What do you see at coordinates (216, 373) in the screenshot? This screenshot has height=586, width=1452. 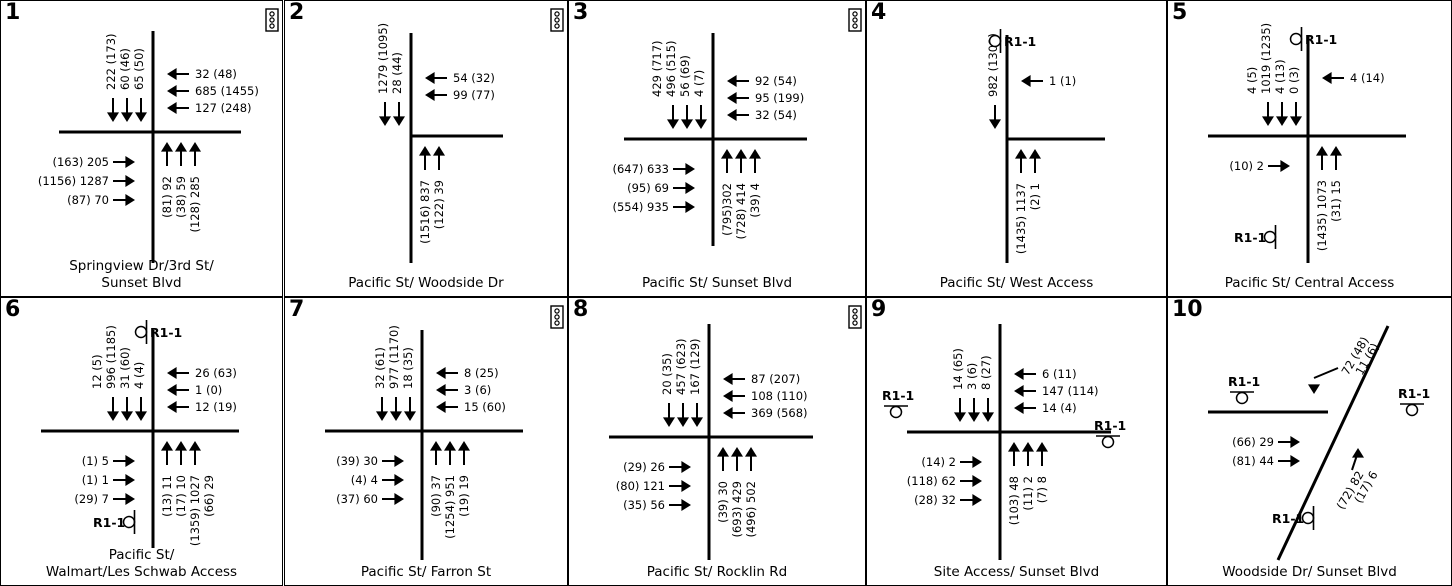 I see `volume-westbound: 26 (63)` at bounding box center [216, 373].